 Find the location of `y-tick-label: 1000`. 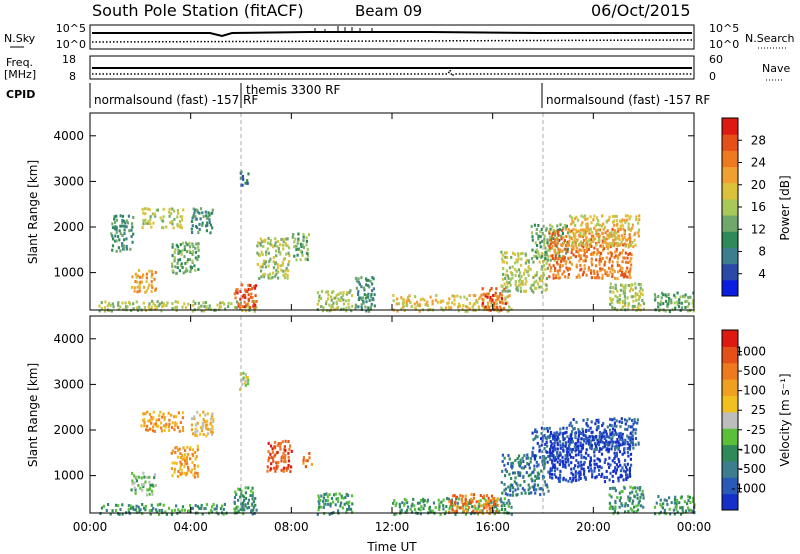

y-tick-label: 1000 is located at coordinates (68, 273).